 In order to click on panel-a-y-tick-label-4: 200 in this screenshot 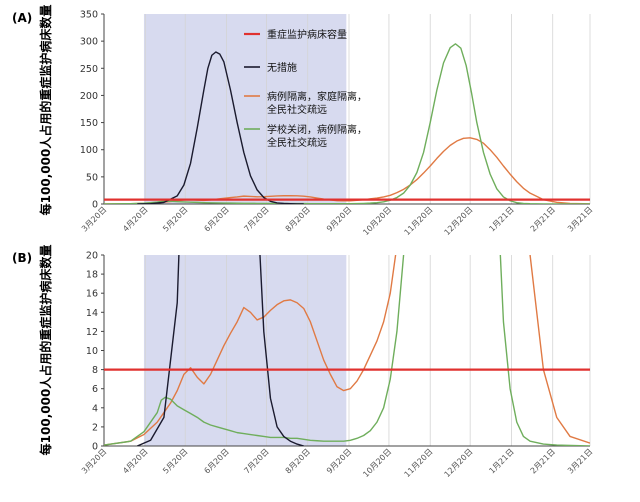, I will do `click(89, 96)`.